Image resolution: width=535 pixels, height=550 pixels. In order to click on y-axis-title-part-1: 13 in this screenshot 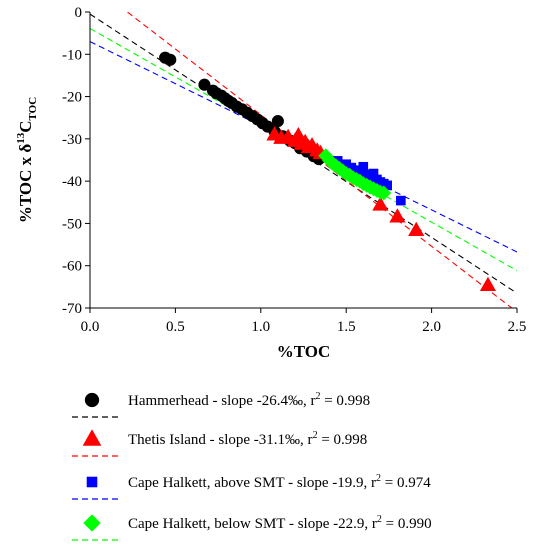, I will do `click(21, 138)`.